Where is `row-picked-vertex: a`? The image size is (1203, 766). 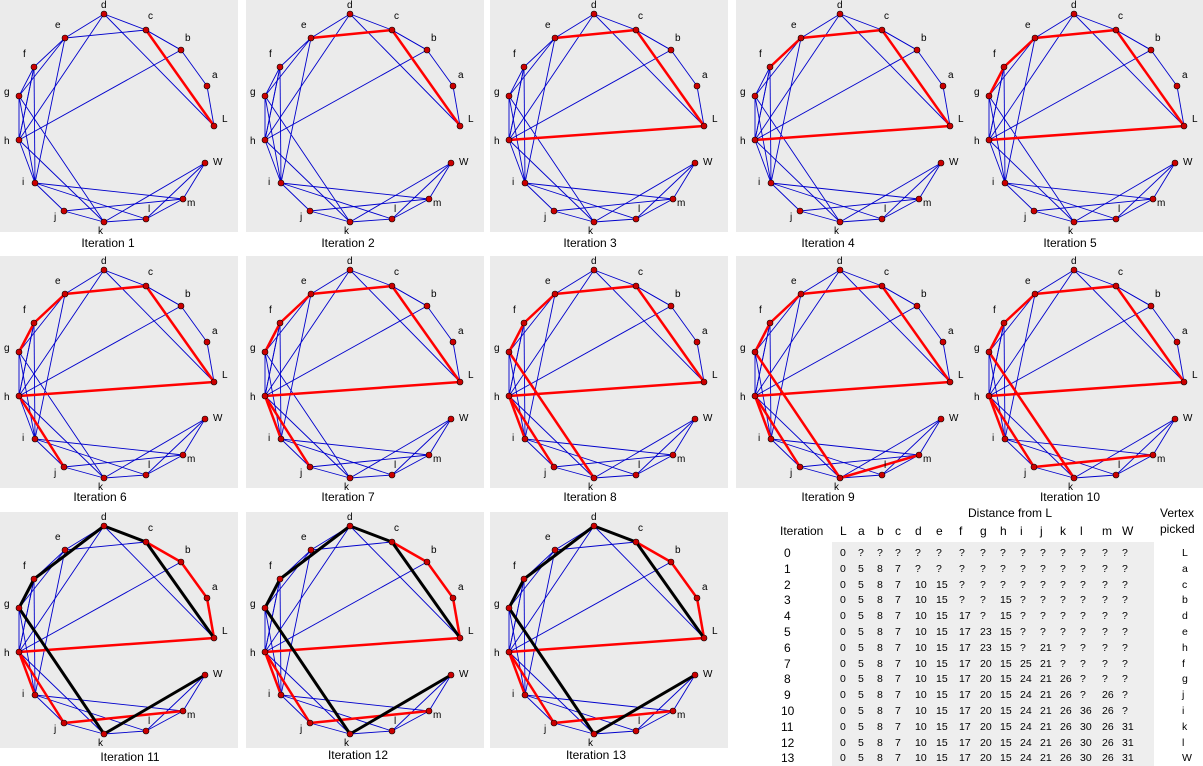 row-picked-vertex: a is located at coordinates (1185, 568).